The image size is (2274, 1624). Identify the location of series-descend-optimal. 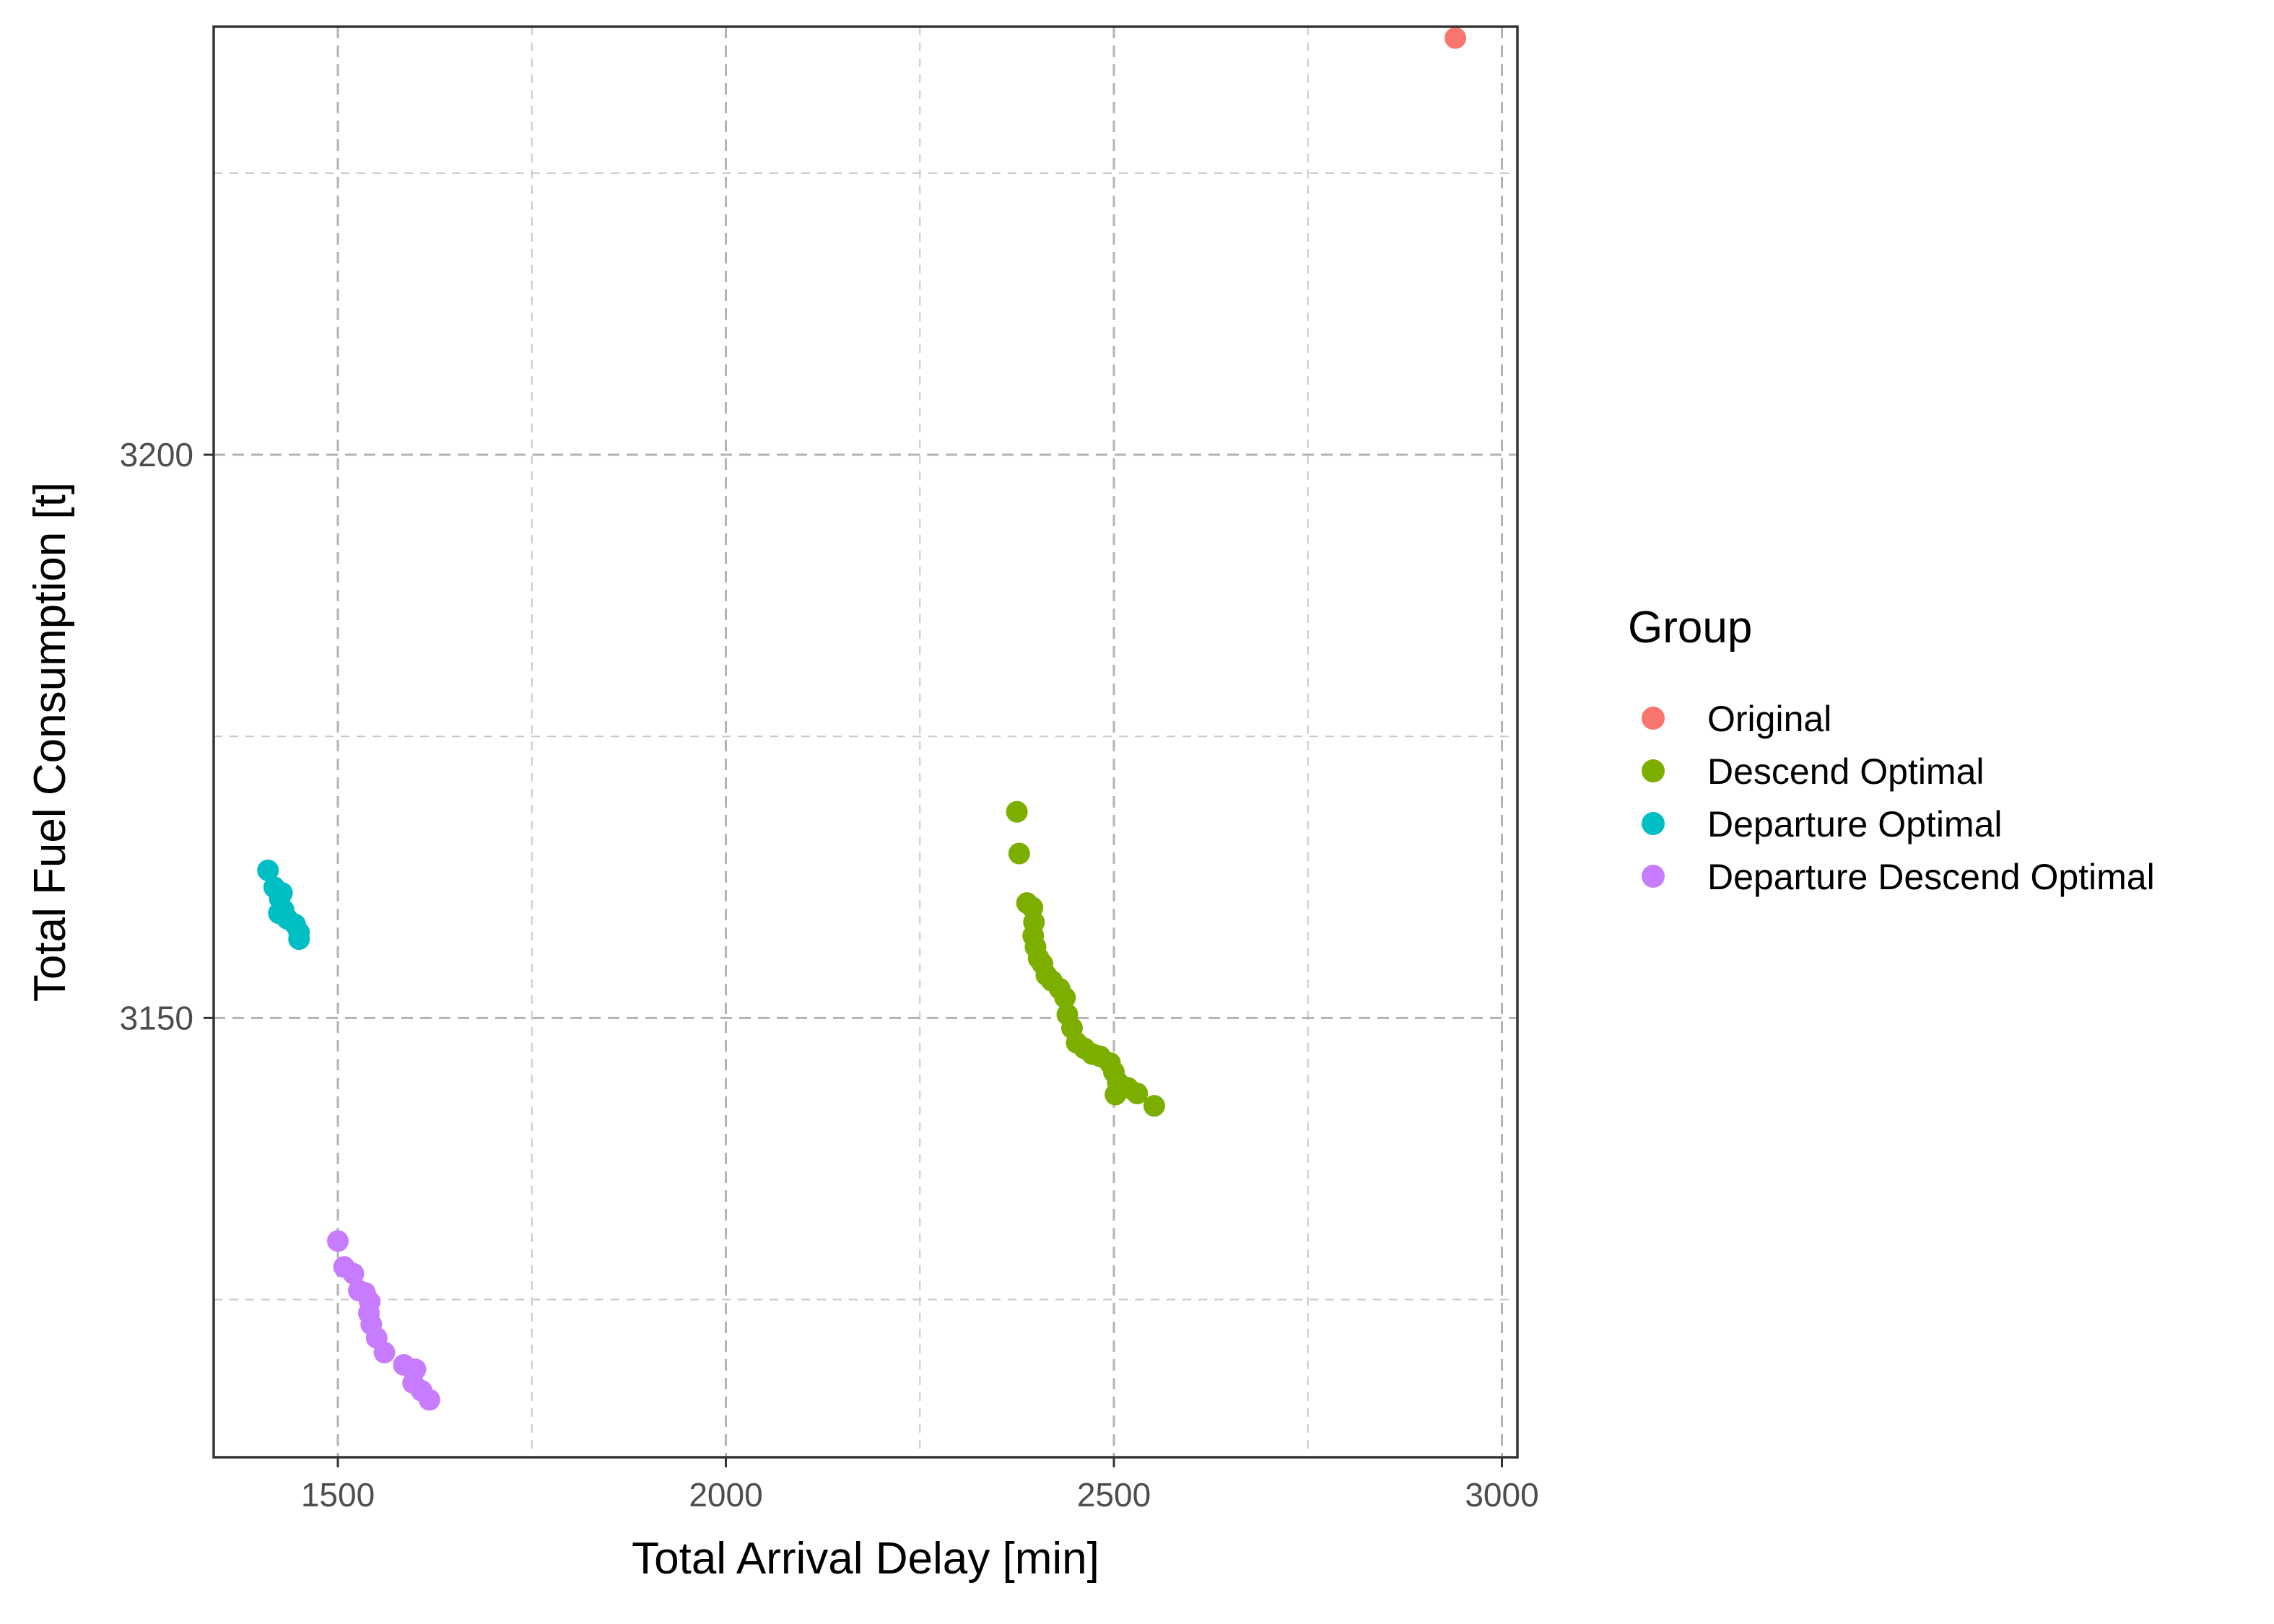
(1085, 958).